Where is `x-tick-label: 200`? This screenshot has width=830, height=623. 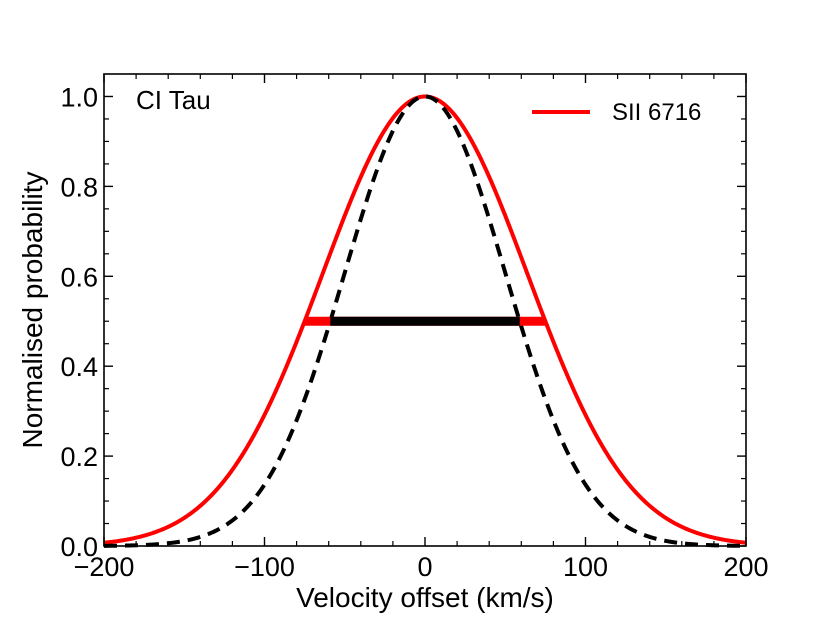
x-tick-label: 200 is located at coordinates (745, 567).